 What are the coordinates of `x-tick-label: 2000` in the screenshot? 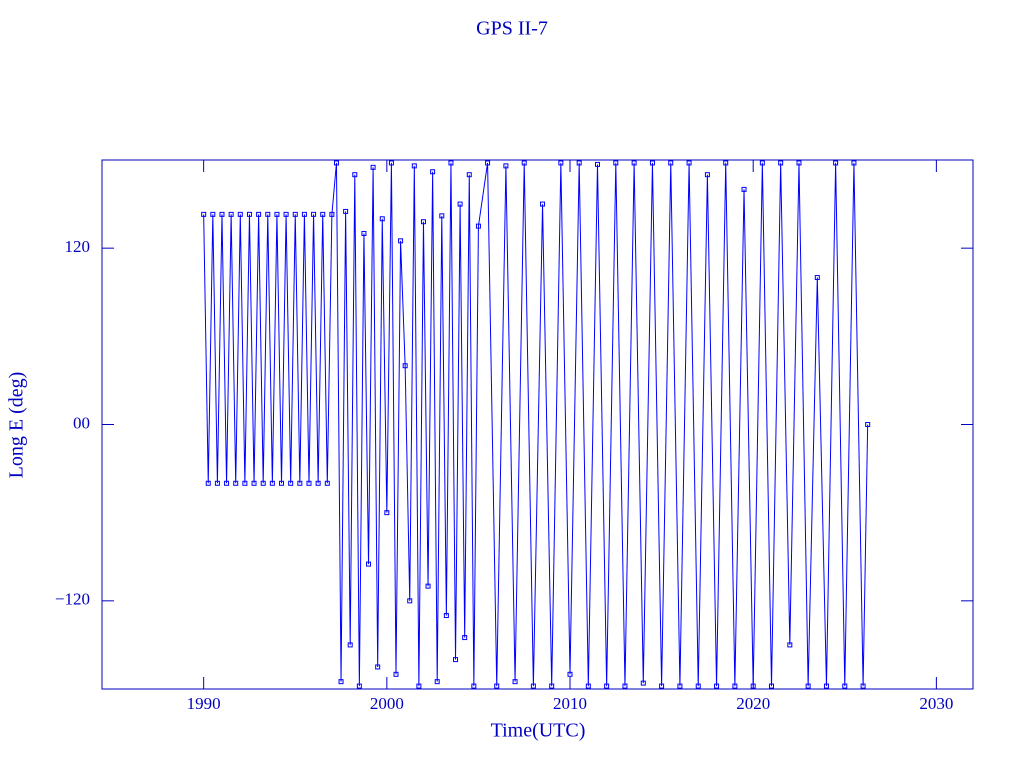 It's located at (387, 703).